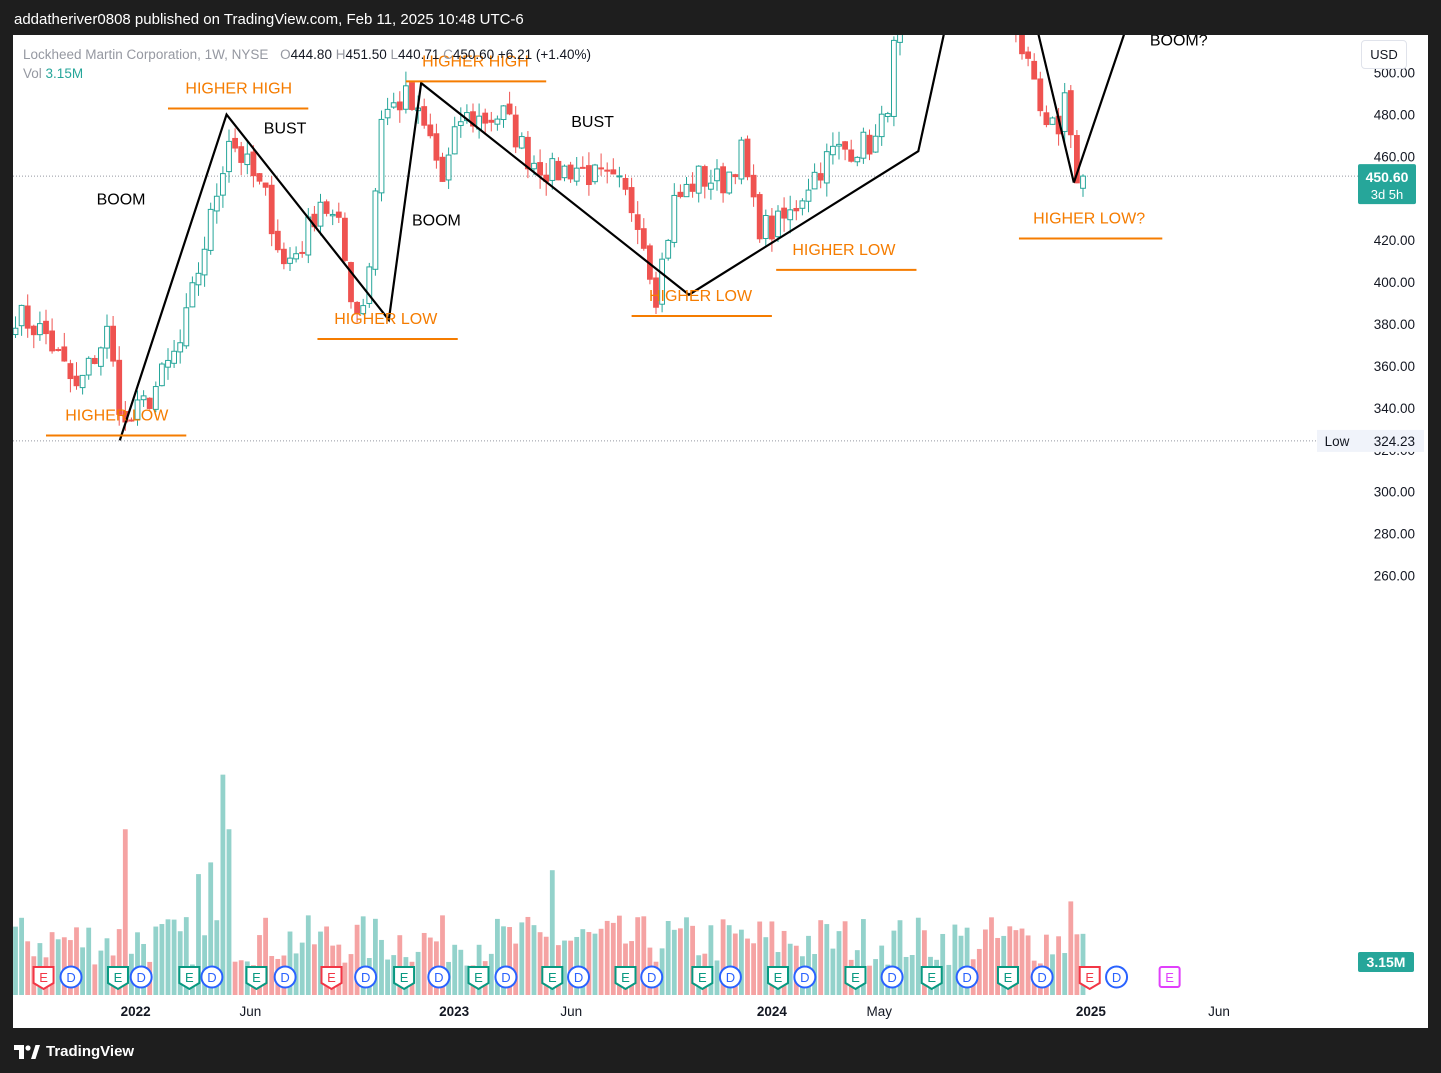  Describe the element at coordinates (1394, 534) in the screenshot. I see `price-tick-label: 280.00` at that location.